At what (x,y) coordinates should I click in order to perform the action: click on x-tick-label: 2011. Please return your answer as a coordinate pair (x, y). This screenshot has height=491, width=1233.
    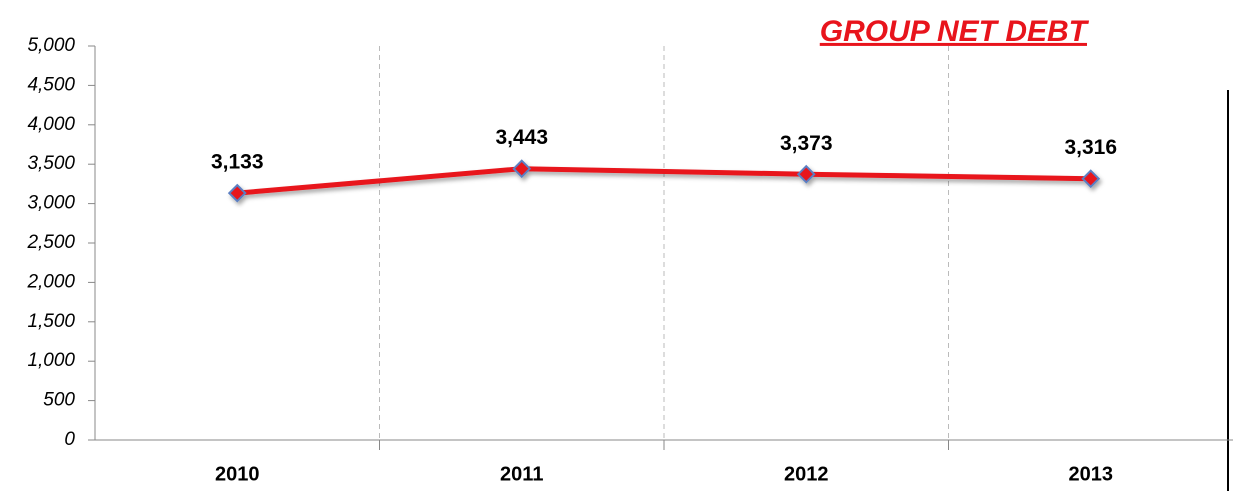
    Looking at the image, I should click on (521, 474).